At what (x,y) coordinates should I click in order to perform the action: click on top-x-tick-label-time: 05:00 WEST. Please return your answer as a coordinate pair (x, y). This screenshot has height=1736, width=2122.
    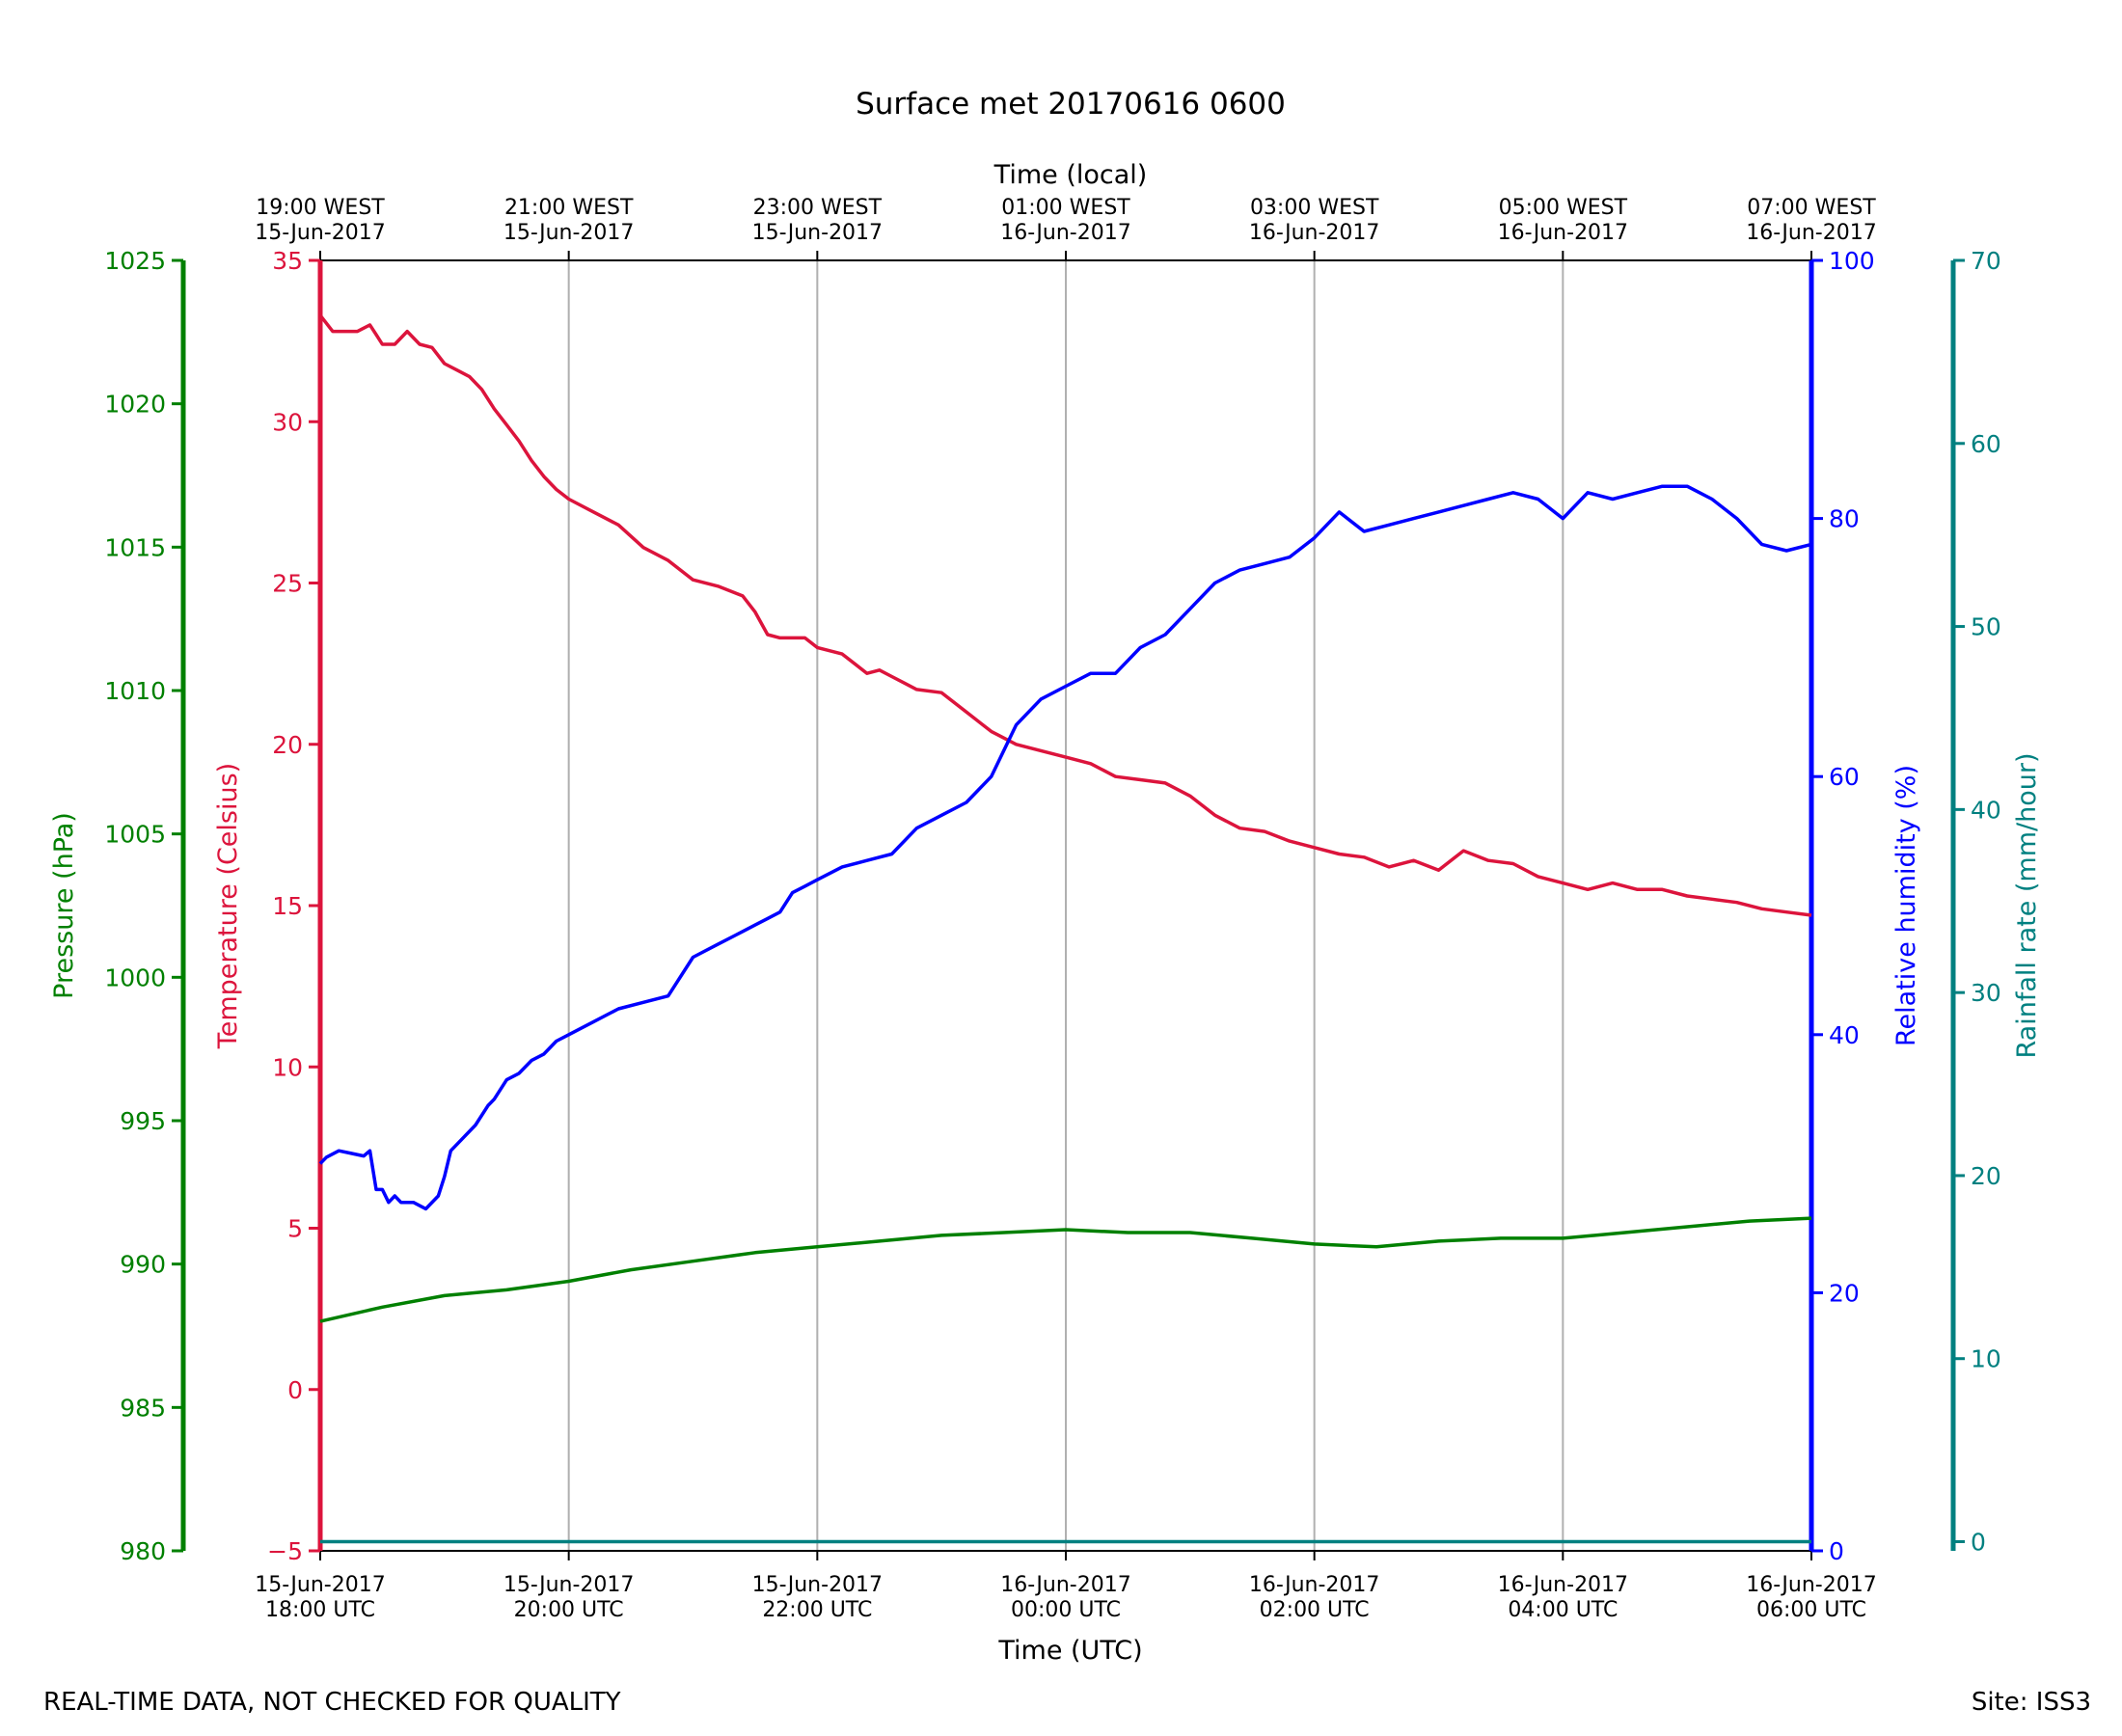
    Looking at the image, I should click on (1564, 208).